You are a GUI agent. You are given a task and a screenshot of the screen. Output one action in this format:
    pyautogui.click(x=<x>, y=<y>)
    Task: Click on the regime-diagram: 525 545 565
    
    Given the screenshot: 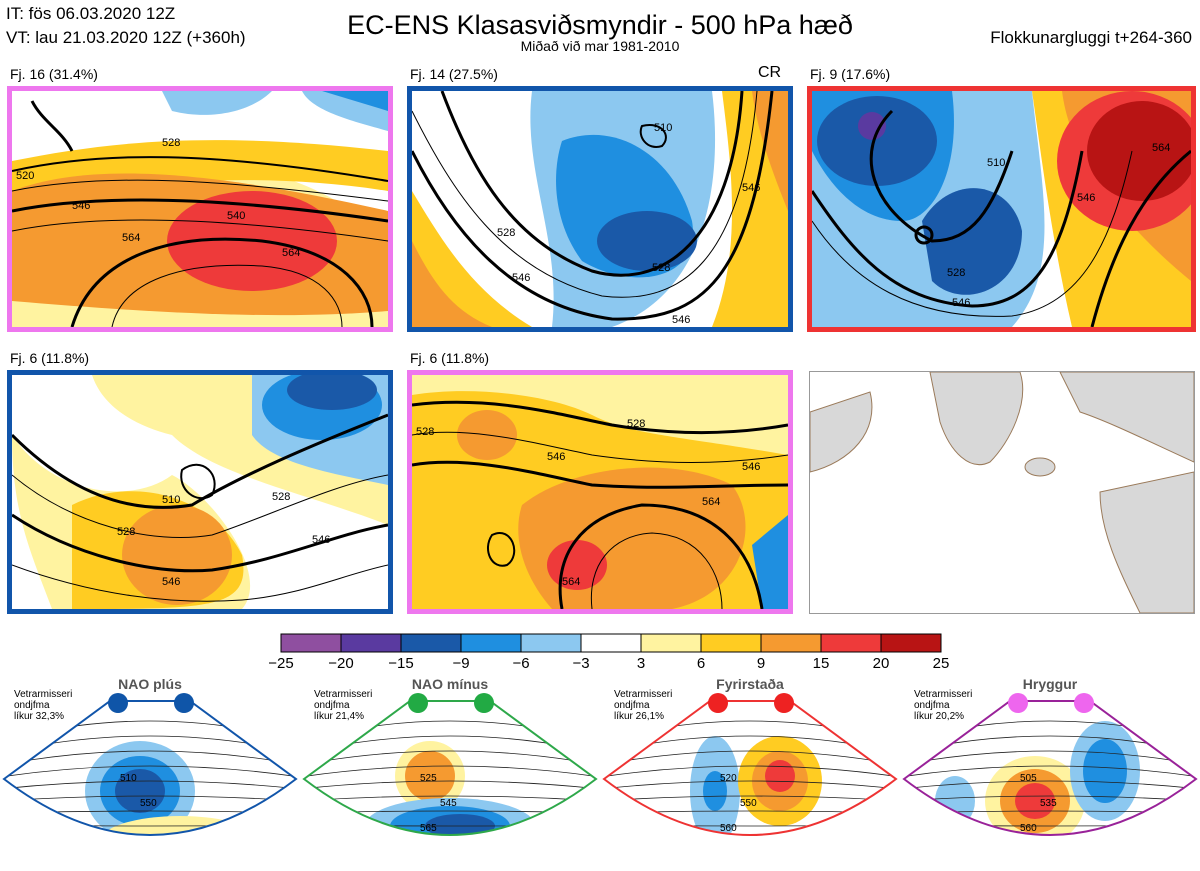 What is the action you would take?
    pyautogui.click(x=450, y=770)
    